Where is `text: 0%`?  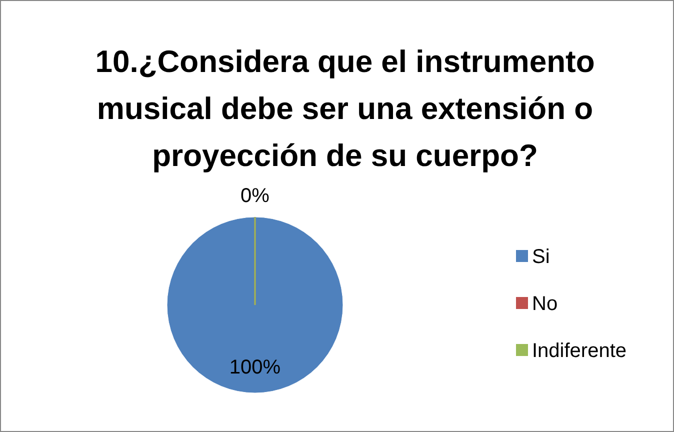
text: 0% is located at coordinates (255, 196).